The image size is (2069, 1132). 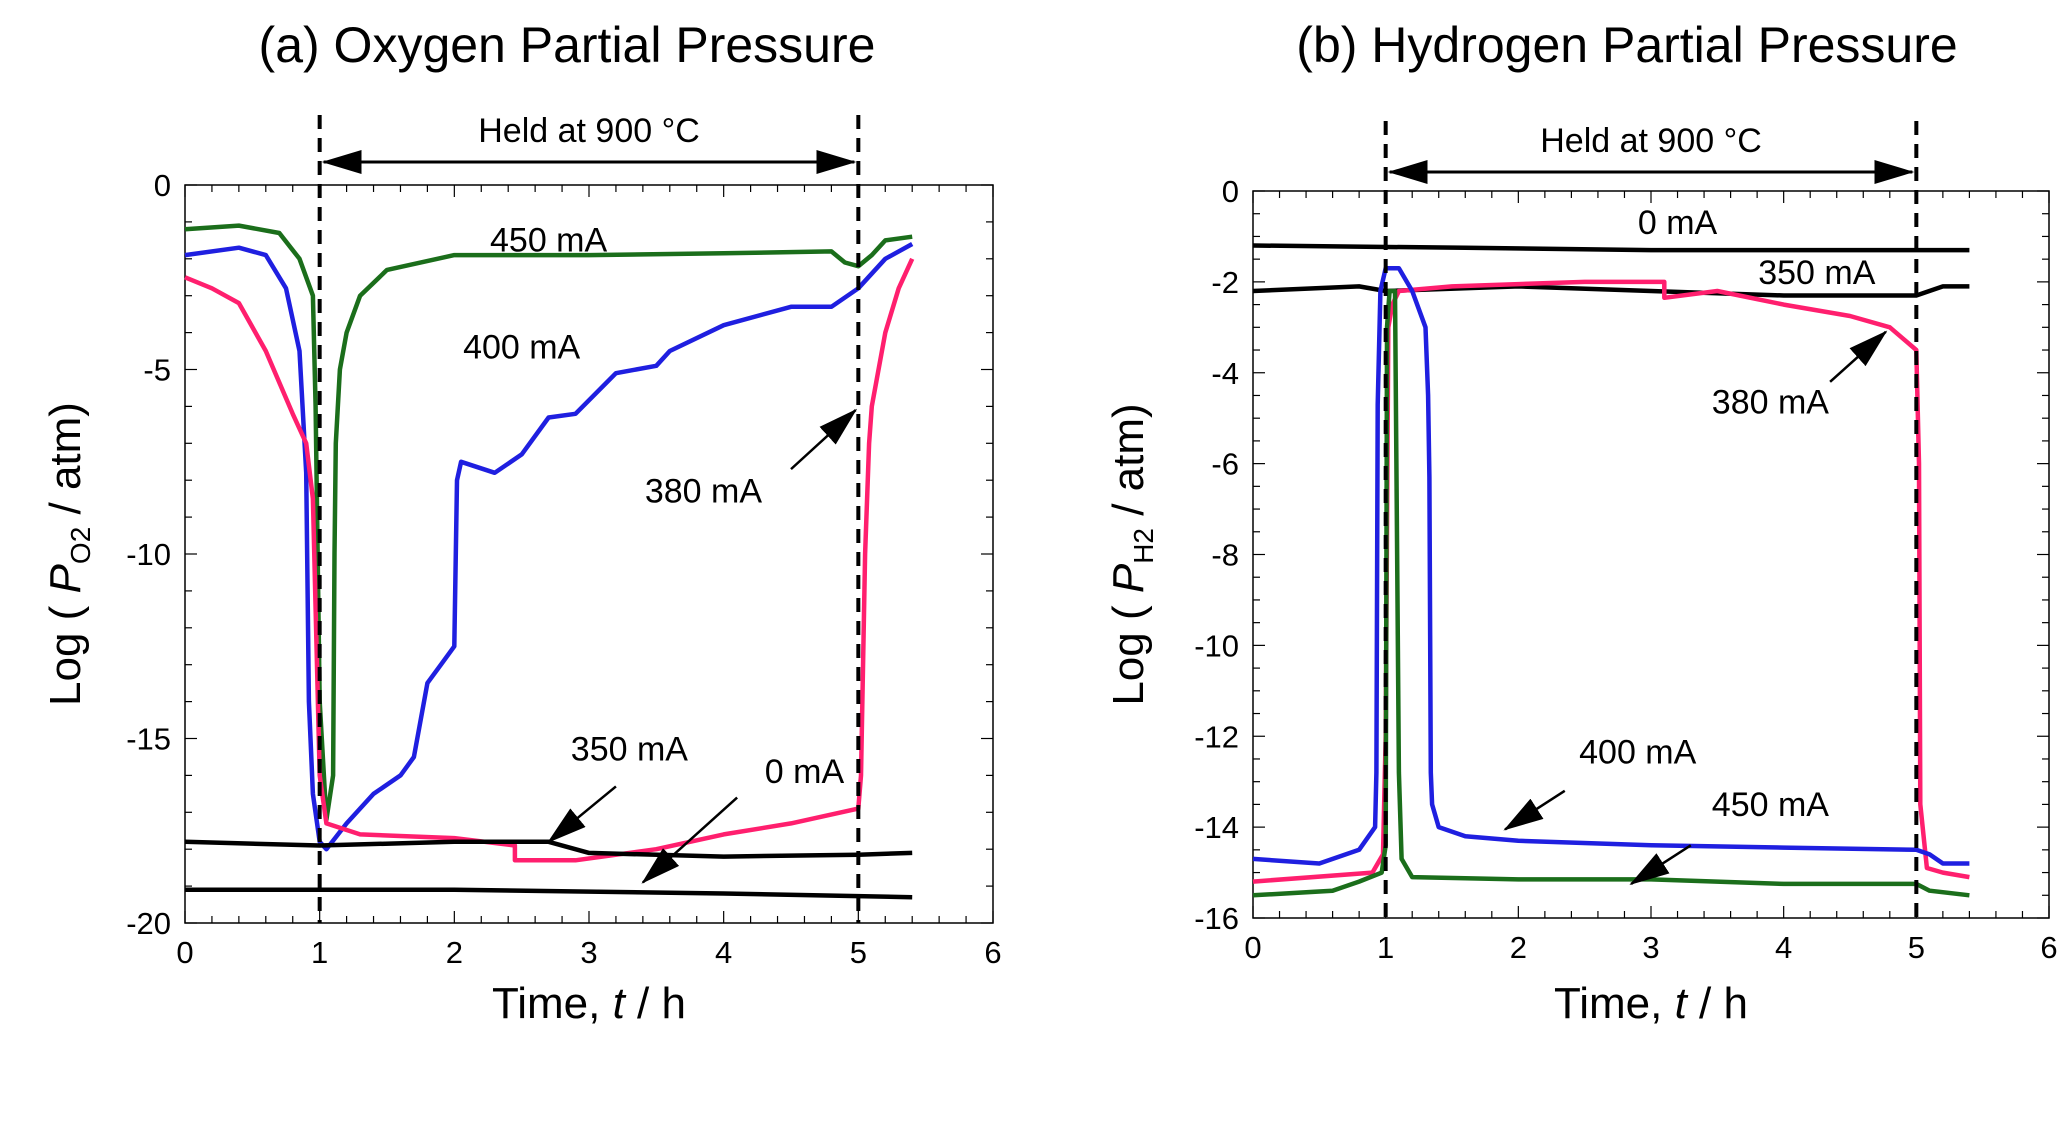 I want to click on y-tick-label: -15, so click(x=148, y=739).